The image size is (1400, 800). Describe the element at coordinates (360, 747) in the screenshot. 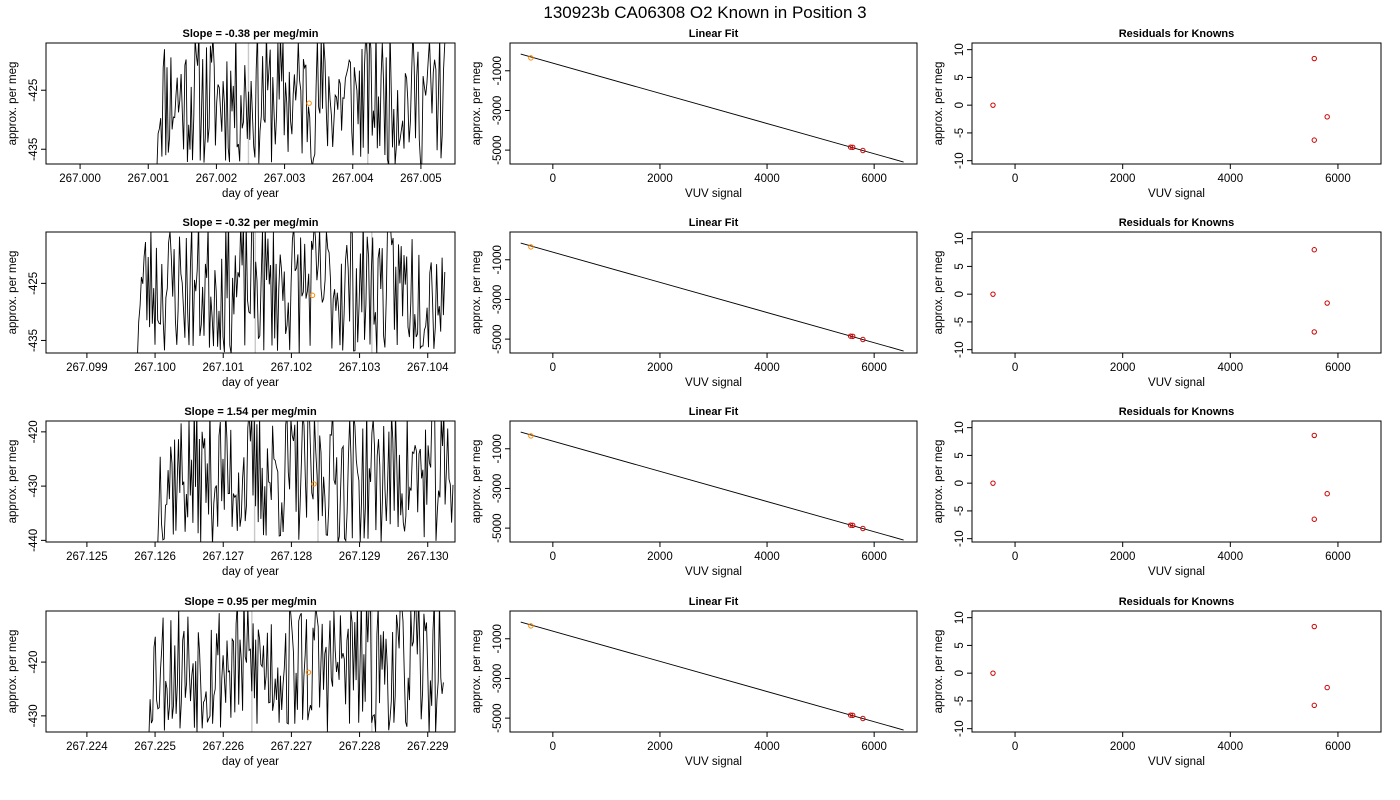

I see `x-tick-label: 267.228` at that location.